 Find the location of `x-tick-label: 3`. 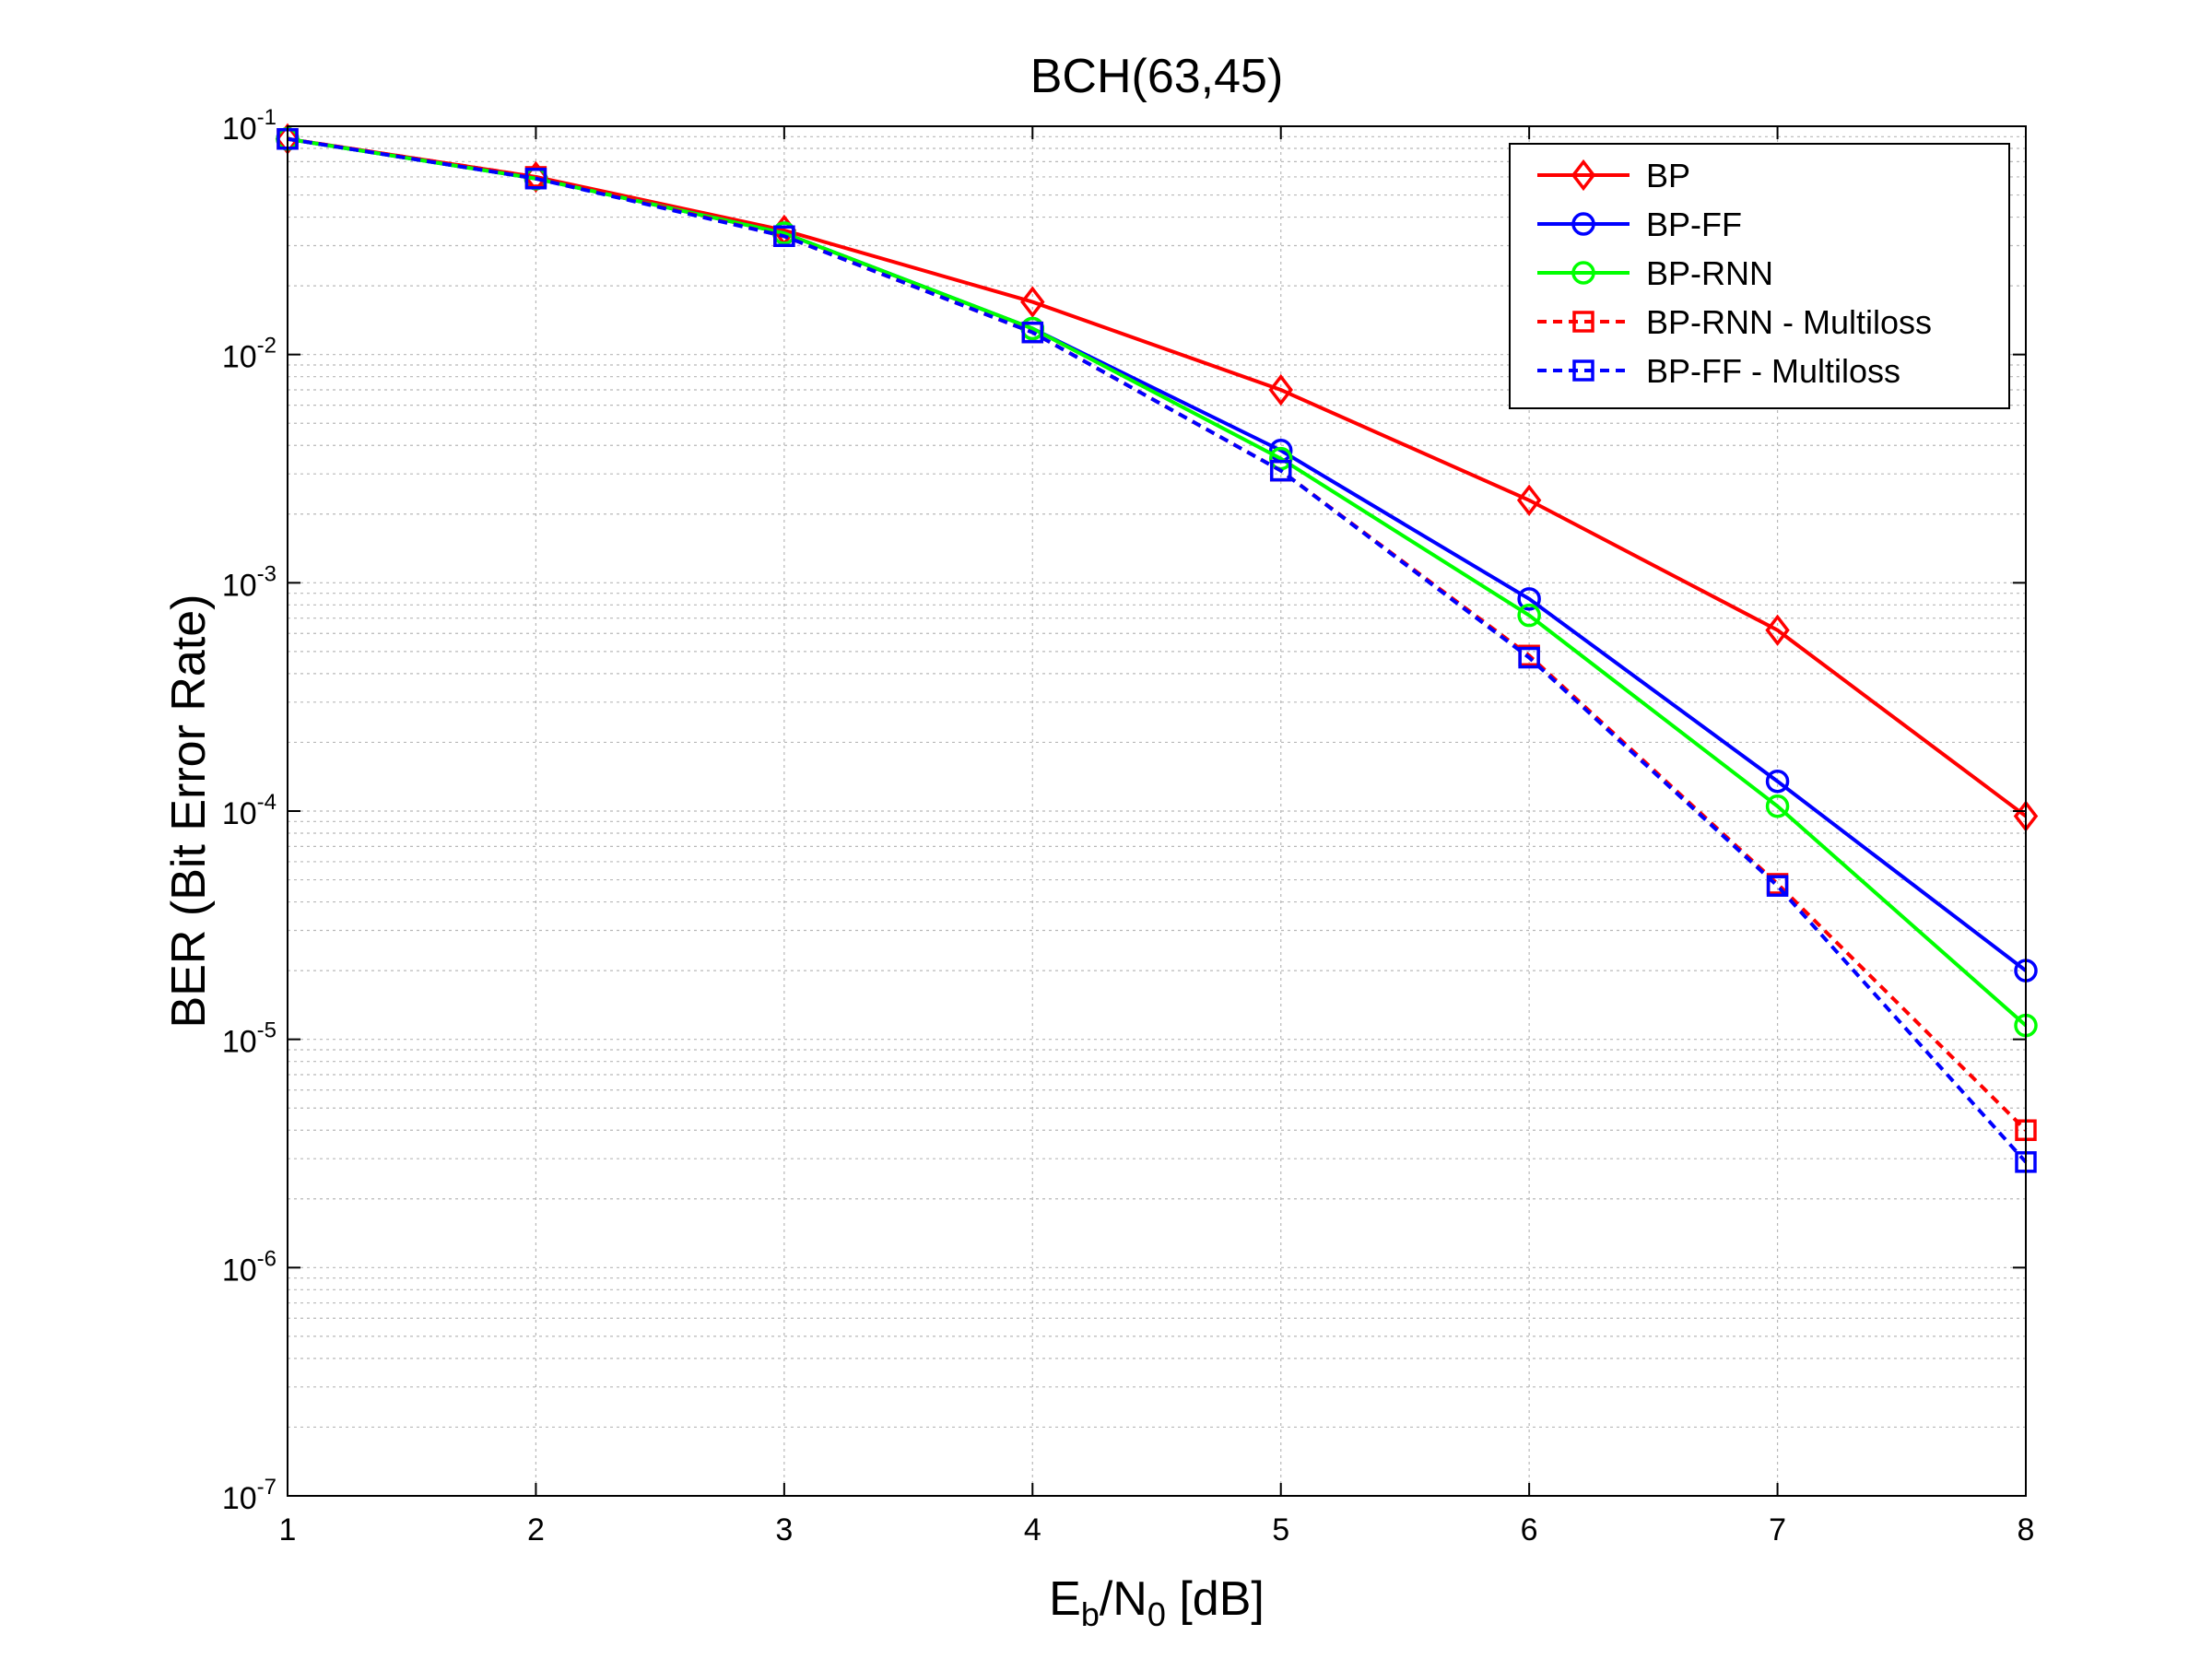

x-tick-label: 3 is located at coordinates (784, 1529).